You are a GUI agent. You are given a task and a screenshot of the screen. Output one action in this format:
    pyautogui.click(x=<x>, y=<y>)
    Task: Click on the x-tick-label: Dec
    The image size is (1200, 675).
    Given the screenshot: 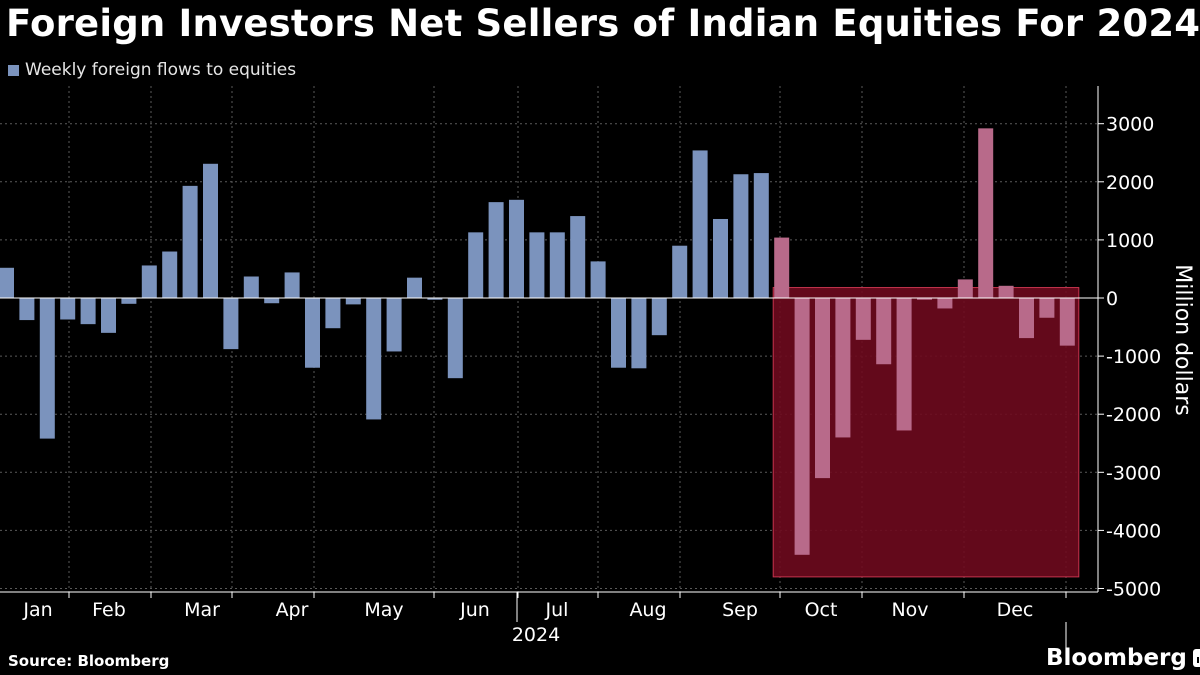 What is the action you would take?
    pyautogui.click(x=1015, y=610)
    